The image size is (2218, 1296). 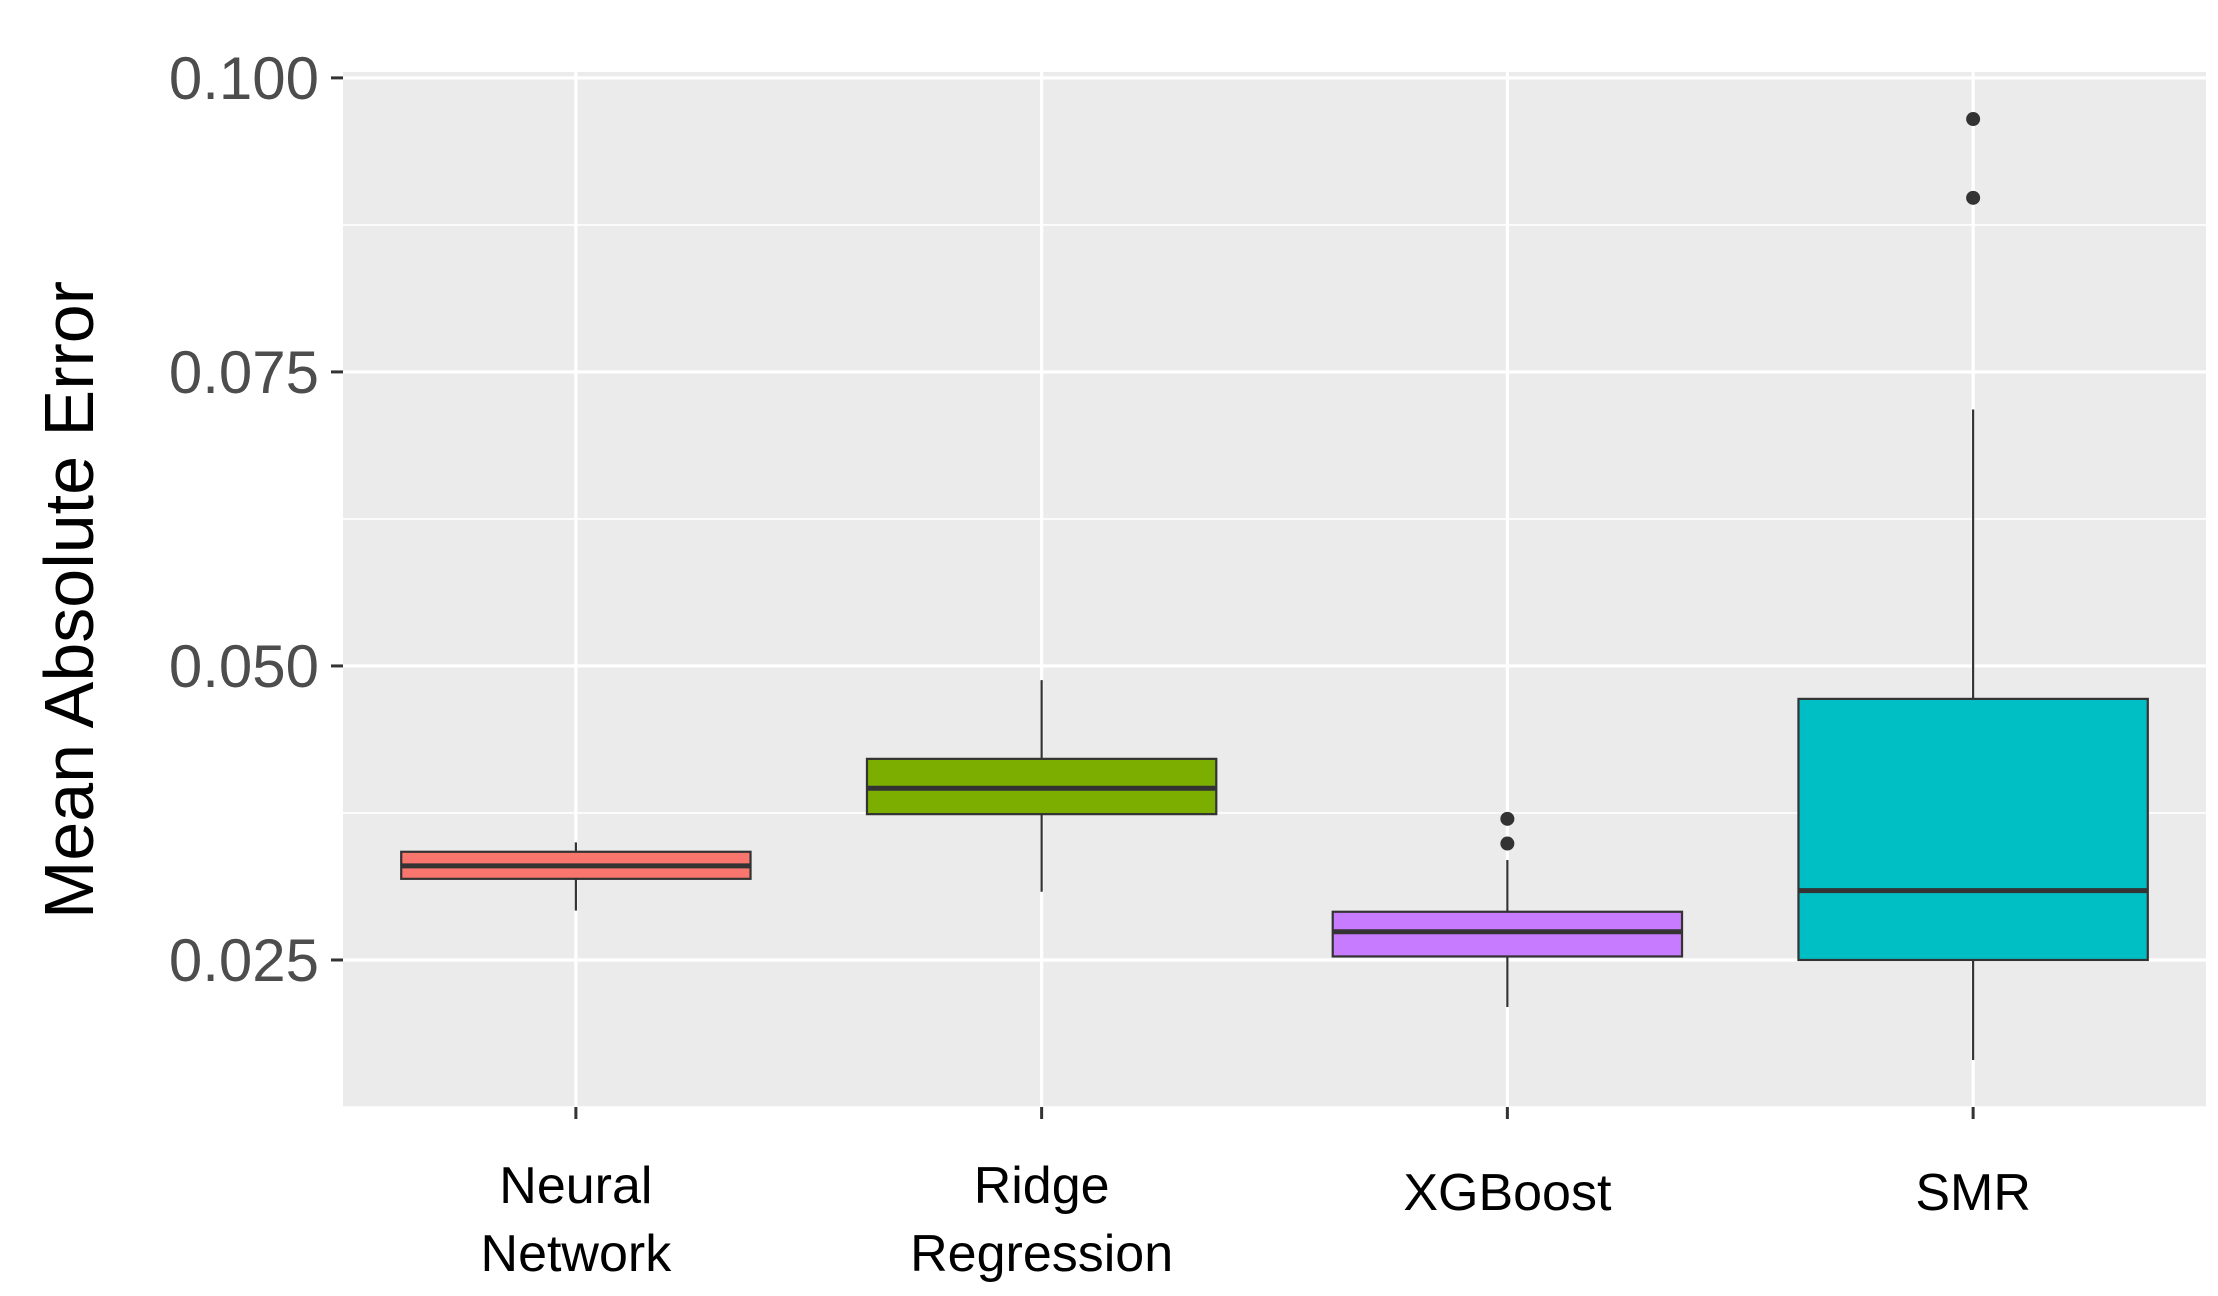 I want to click on x-tick-label-line: Network, so click(x=577, y=1254).